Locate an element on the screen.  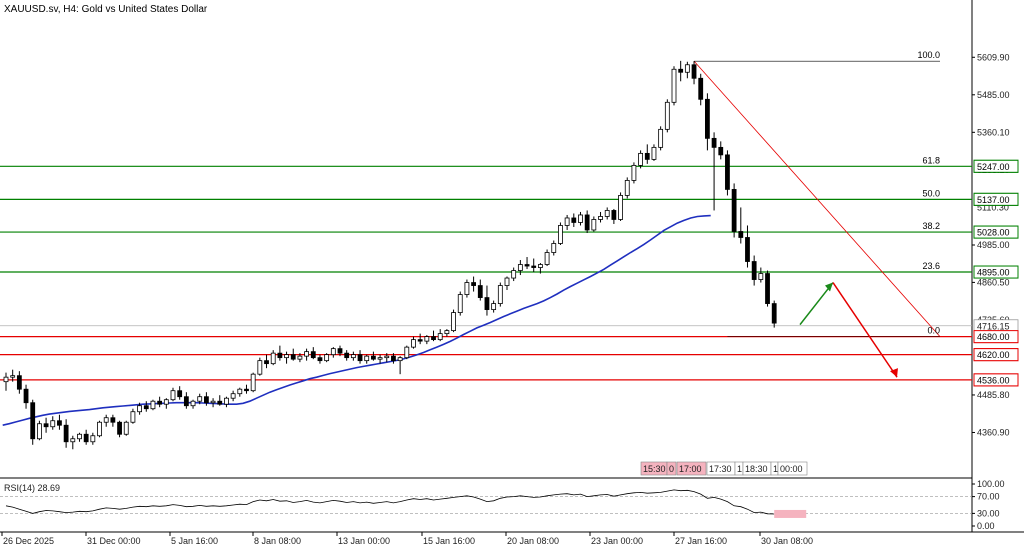
session-time-label: 17:00 is located at coordinates (690, 469).